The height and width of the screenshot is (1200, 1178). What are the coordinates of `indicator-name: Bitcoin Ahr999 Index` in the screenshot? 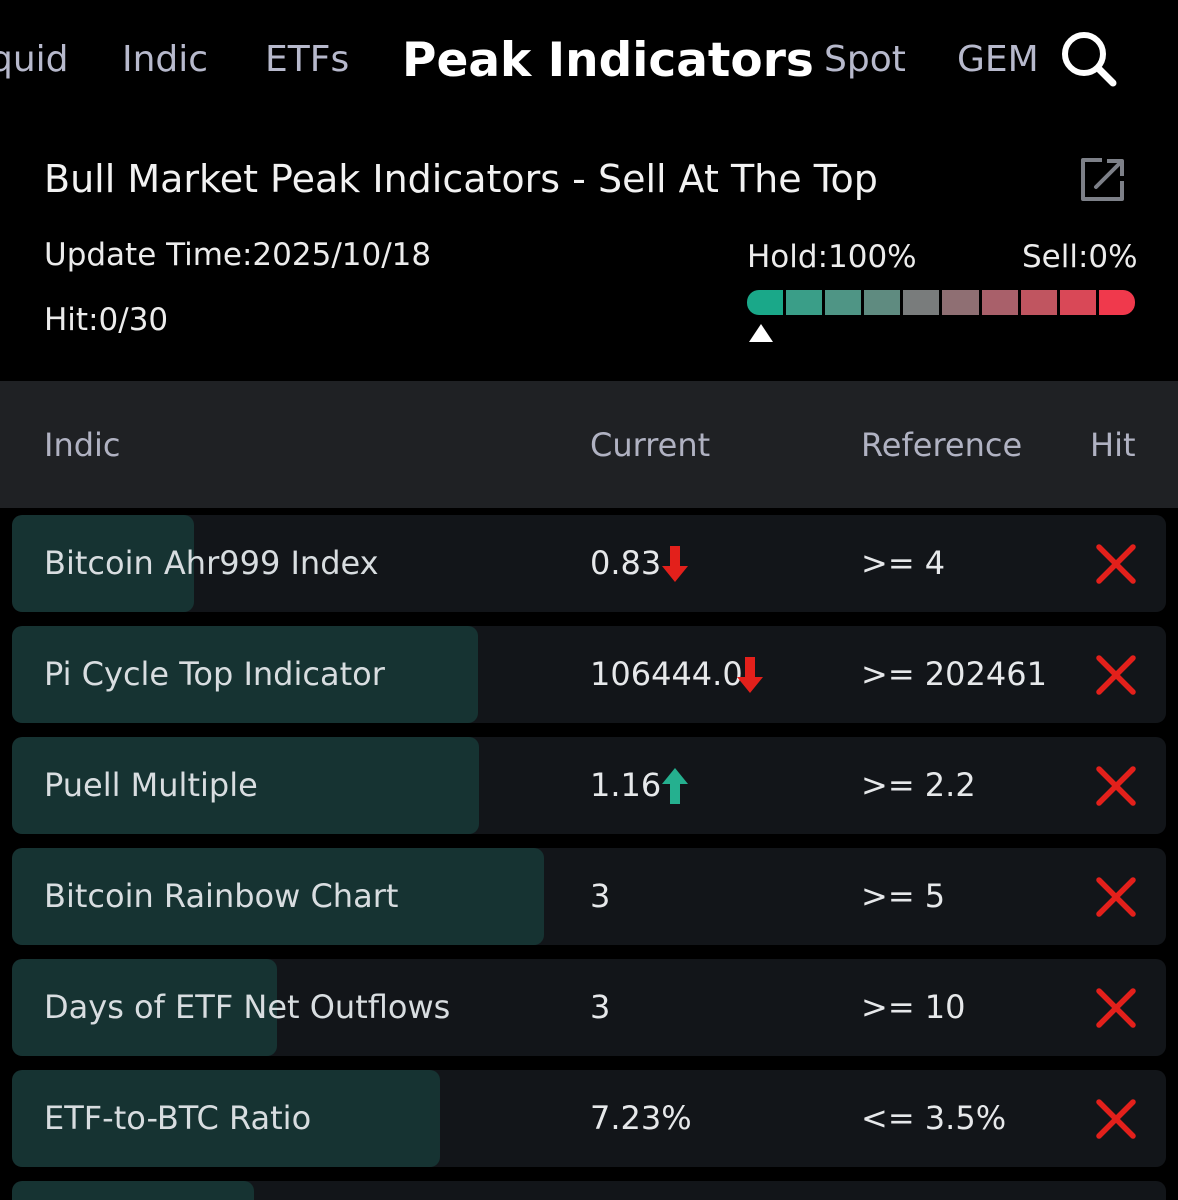 It's located at (211, 563).